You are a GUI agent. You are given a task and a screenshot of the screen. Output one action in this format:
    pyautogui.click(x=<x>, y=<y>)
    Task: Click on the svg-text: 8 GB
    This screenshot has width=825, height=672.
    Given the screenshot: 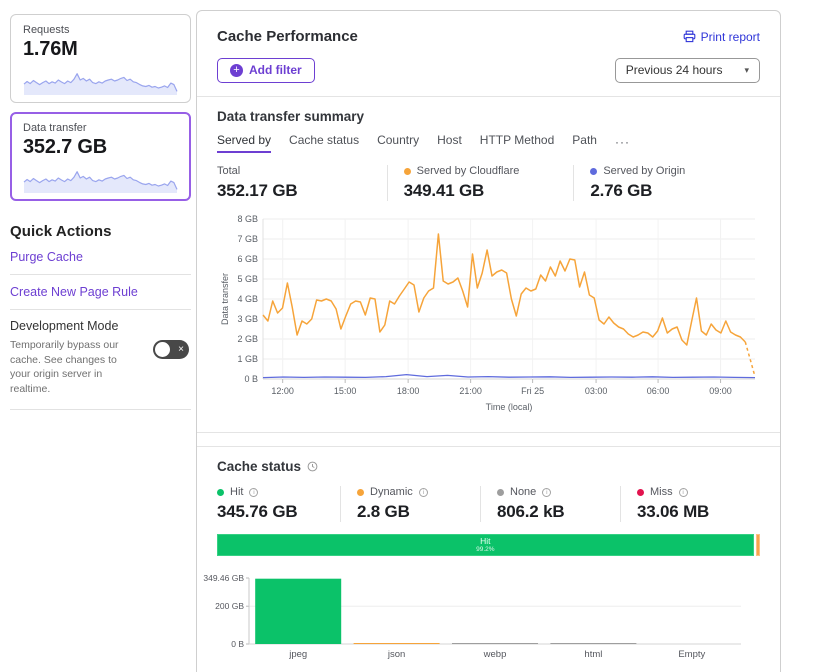 What is the action you would take?
    pyautogui.click(x=247, y=219)
    